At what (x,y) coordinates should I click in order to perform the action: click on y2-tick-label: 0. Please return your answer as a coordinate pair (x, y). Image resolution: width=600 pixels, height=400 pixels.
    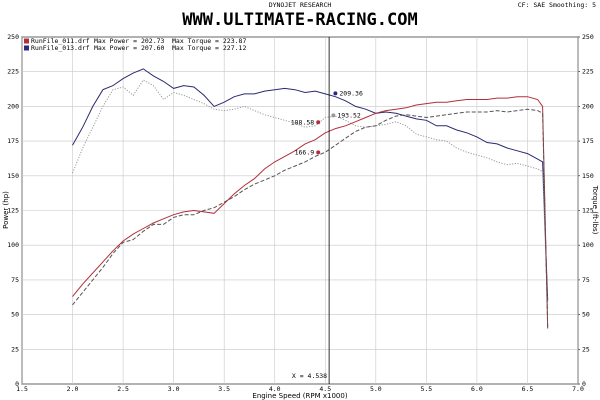
    Looking at the image, I should click on (584, 384).